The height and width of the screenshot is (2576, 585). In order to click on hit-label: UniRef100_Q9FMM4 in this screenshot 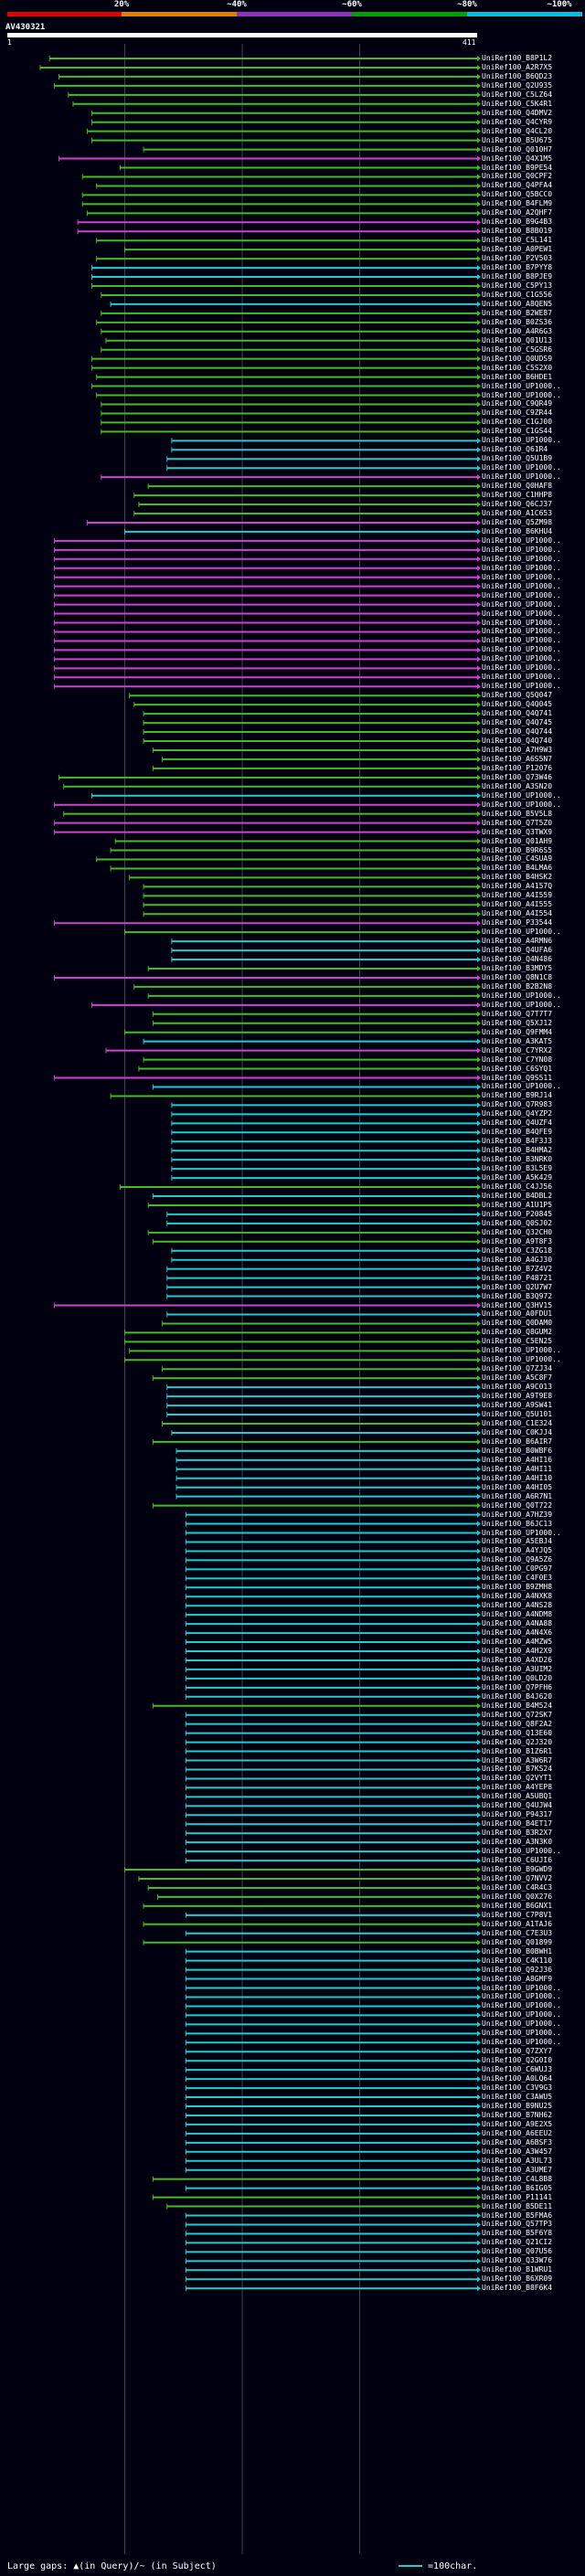, I will do `click(517, 1031)`.